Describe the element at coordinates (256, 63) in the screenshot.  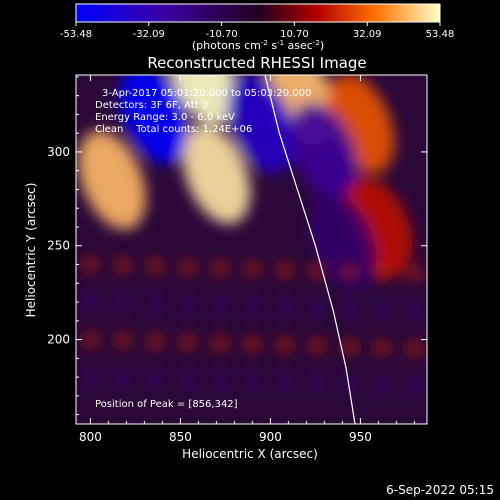
I see `chart-title: Reconstructed RHESSI Image` at that location.